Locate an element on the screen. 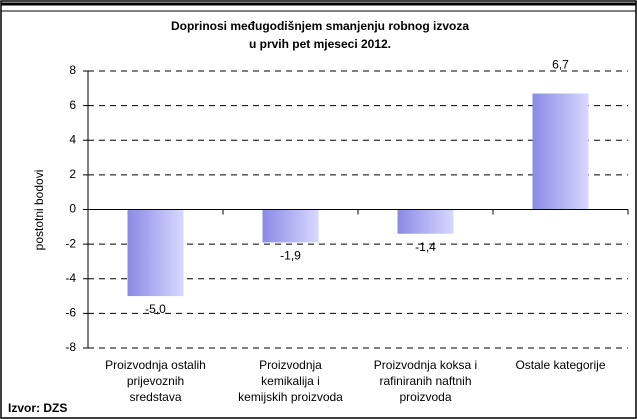 Image resolution: width=637 pixels, height=419 pixels. source: Izvor: DZS is located at coordinates (37, 408).